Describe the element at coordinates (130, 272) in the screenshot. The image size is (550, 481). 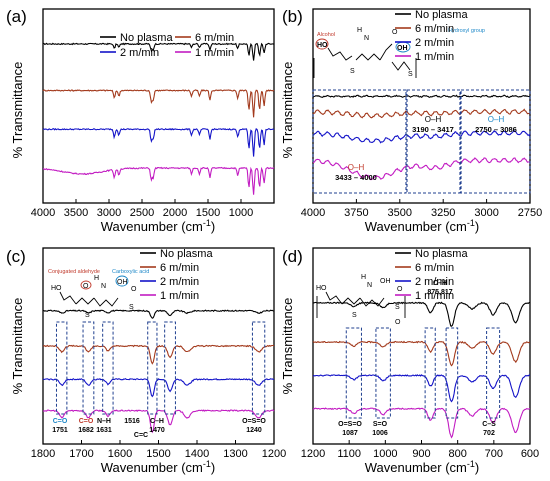
I see `panel-c-acid-label: Carboxylic acid` at that location.